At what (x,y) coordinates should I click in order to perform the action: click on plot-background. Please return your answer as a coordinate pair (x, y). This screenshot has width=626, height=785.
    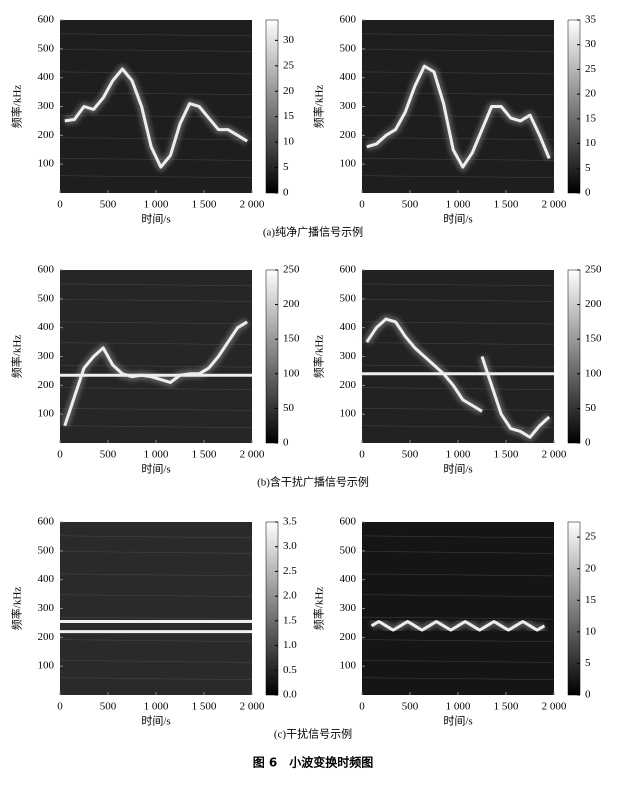
    Looking at the image, I should click on (156, 608).